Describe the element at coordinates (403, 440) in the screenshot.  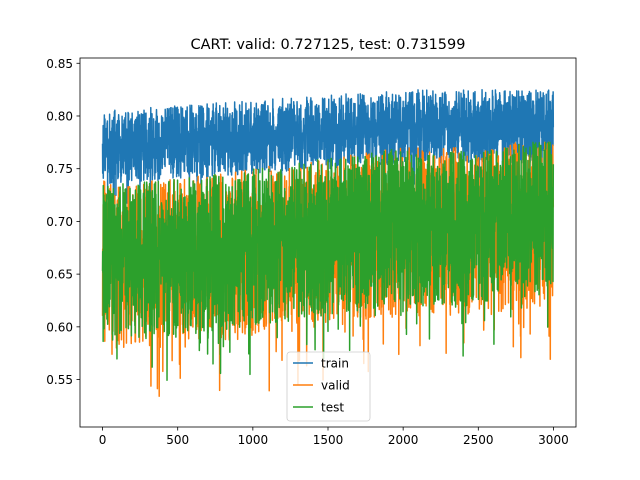
I see `x-tick-label: 2000` at that location.